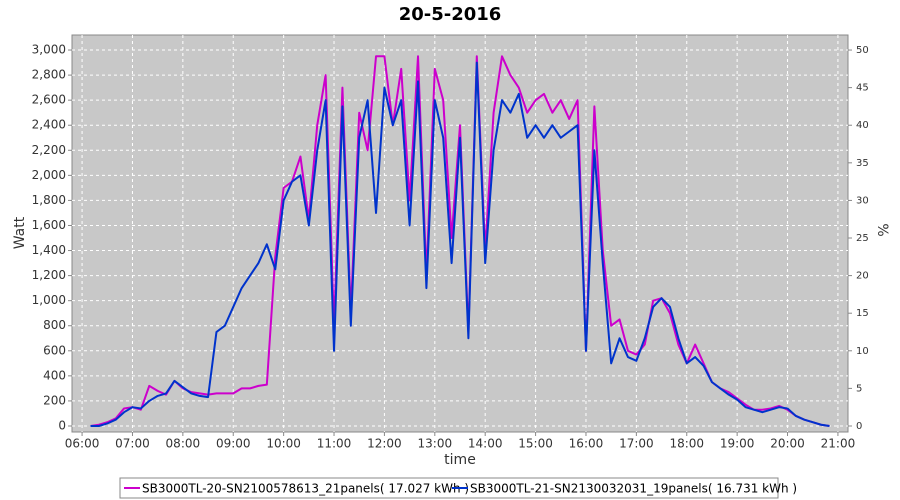 The height and width of the screenshot is (500, 900). Describe the element at coordinates (49, 100) in the screenshot. I see `y-tick-label: 2,600` at that location.